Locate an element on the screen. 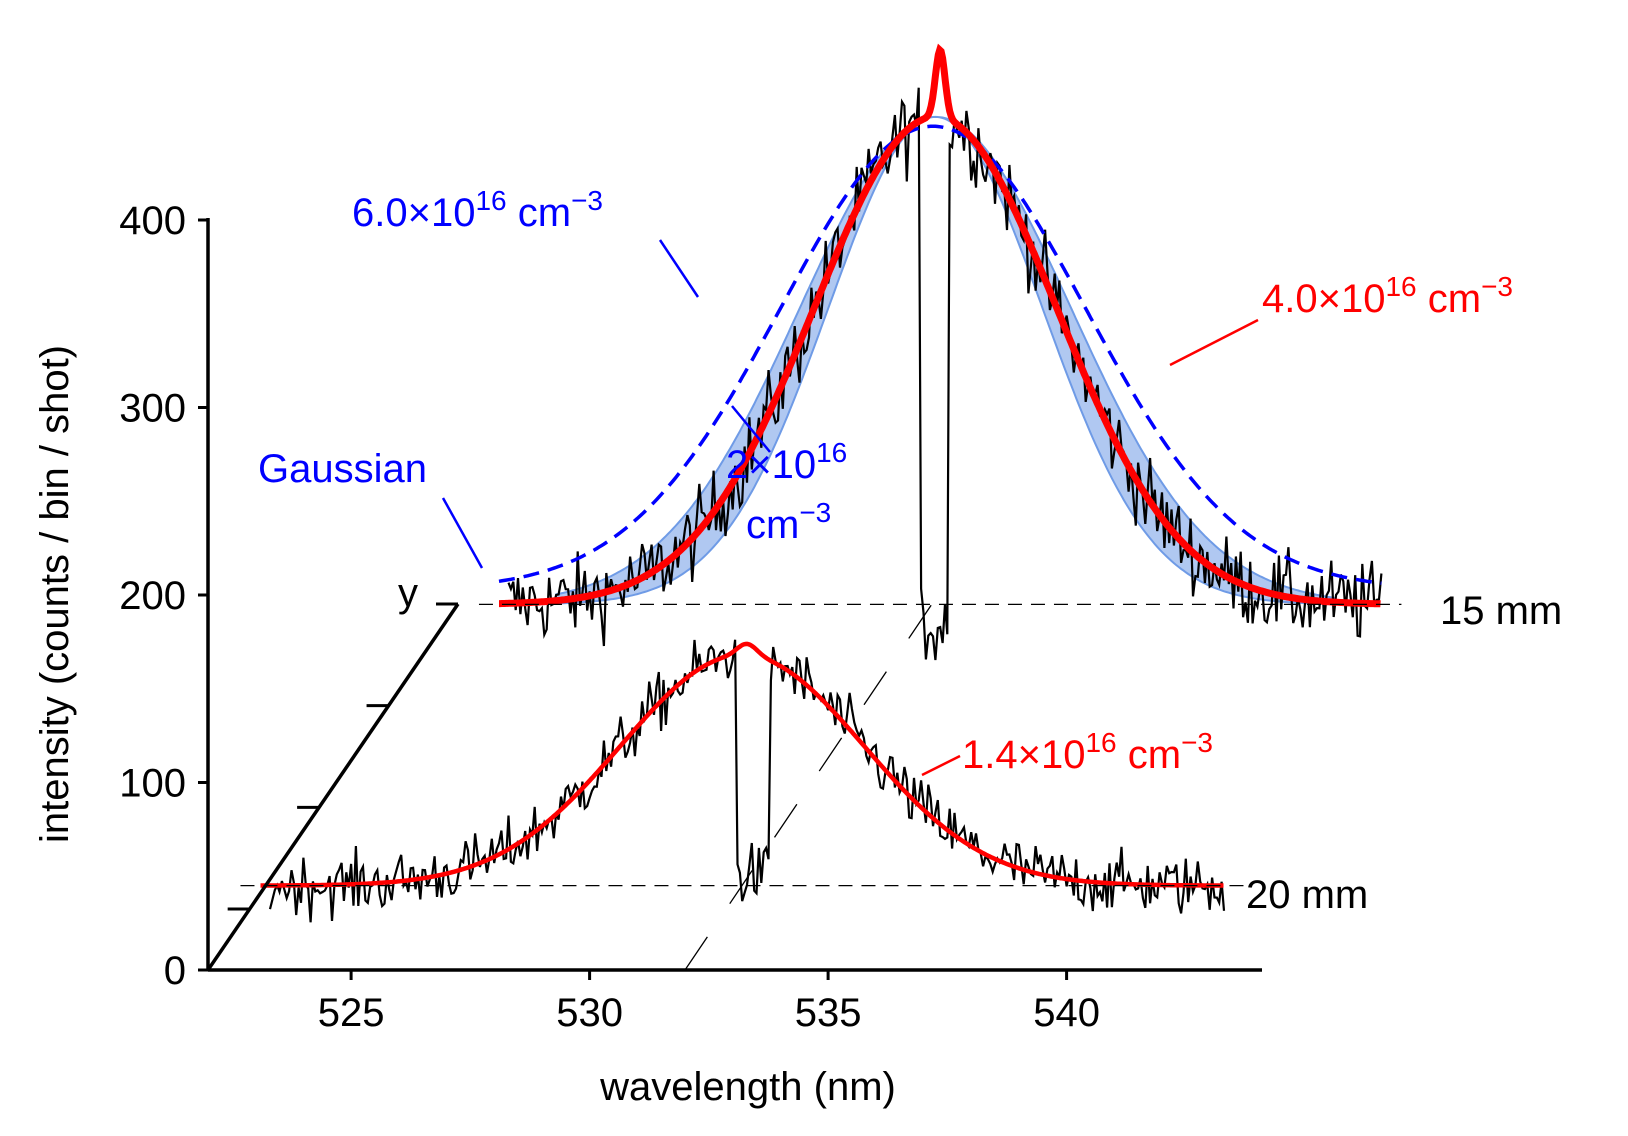 The height and width of the screenshot is (1136, 1628). y-tick-label: 400 is located at coordinates (152, 221).